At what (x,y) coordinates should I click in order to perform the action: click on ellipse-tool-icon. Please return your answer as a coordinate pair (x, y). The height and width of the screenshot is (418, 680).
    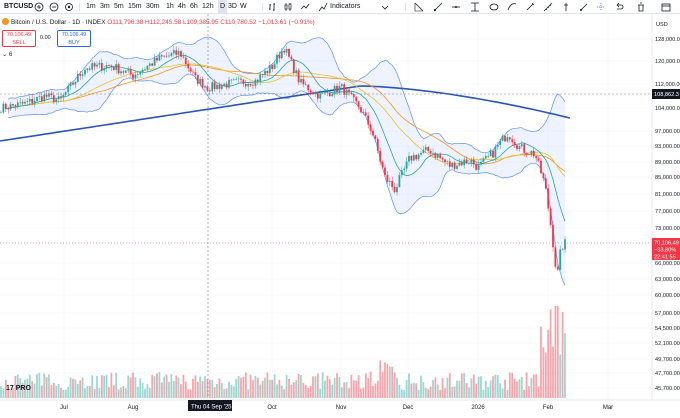
    Looking at the image, I should click on (494, 7).